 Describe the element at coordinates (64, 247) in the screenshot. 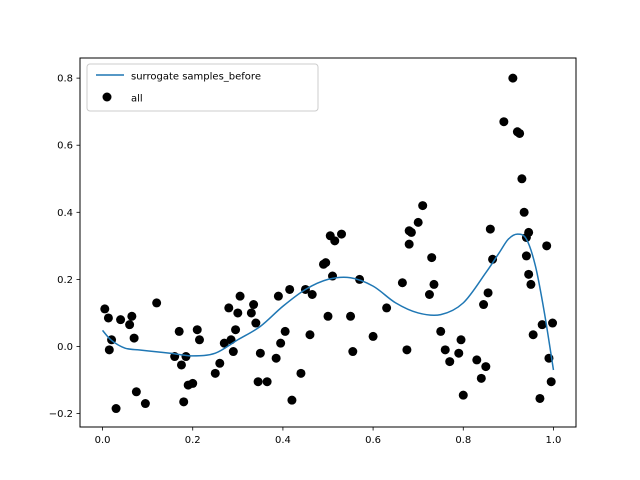

I see `y-axis: −0.2 0.0 0.2 0.4 0.6 0.8` at that location.